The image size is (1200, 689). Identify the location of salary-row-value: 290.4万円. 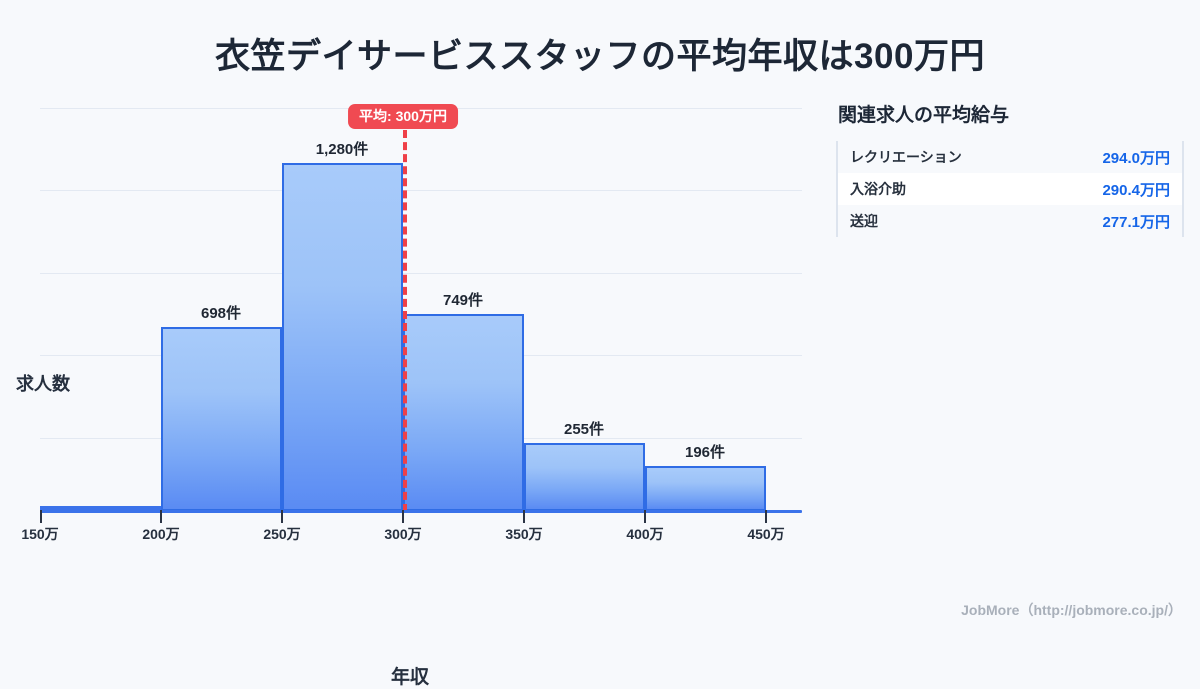
(1136, 190).